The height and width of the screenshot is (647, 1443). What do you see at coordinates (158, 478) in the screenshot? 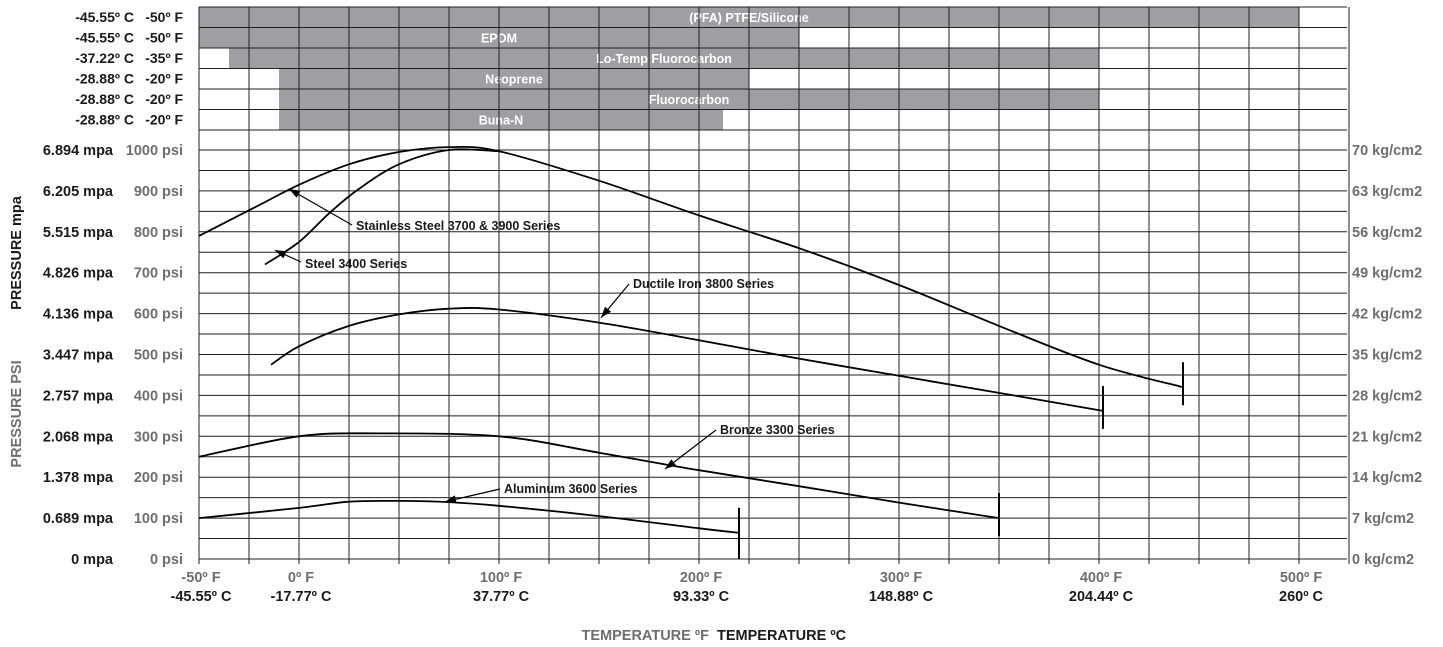
I see `y-tick-psi: 200 psi` at bounding box center [158, 478].